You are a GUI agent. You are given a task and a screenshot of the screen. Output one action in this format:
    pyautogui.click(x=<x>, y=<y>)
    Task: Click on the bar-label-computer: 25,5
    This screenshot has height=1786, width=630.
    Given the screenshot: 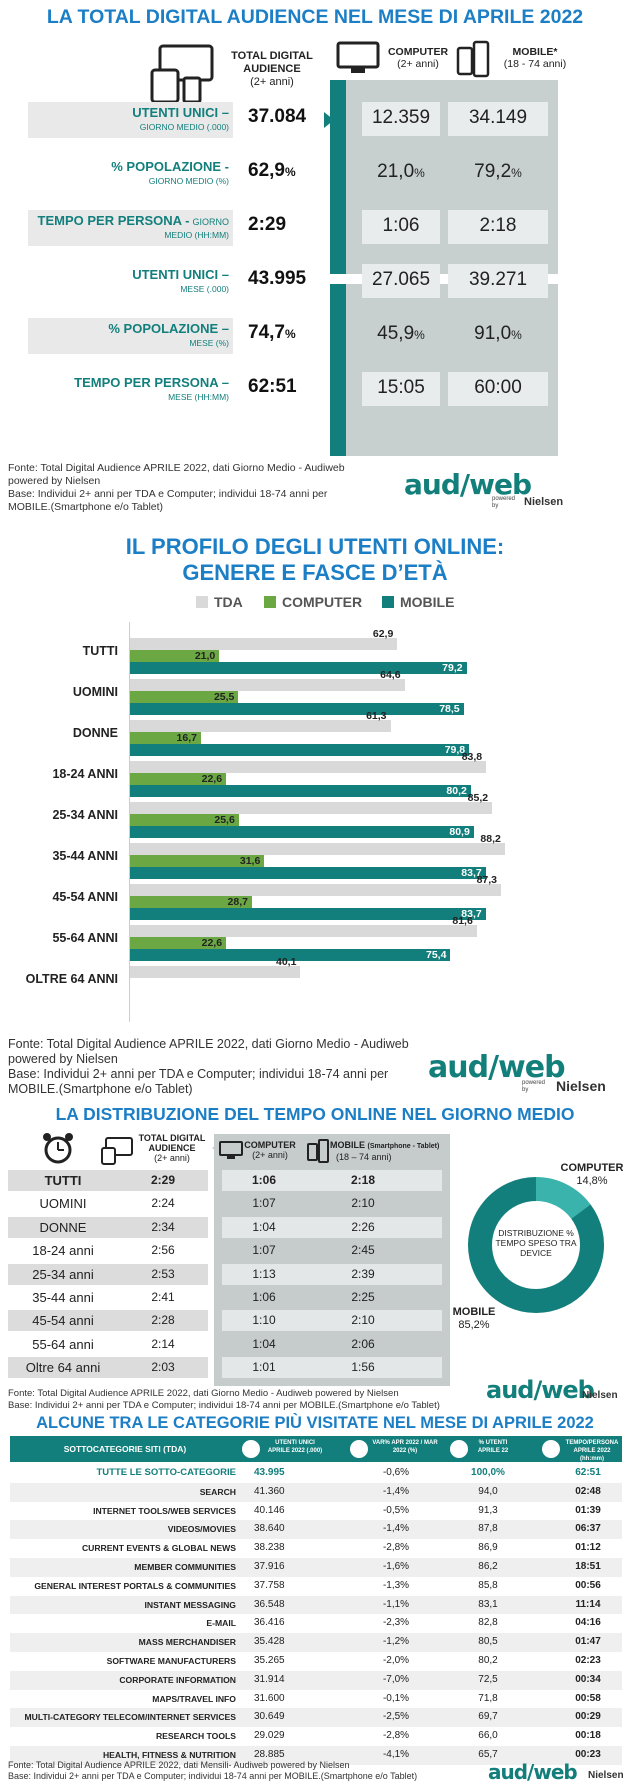 What is the action you would take?
    pyautogui.click(x=224, y=697)
    